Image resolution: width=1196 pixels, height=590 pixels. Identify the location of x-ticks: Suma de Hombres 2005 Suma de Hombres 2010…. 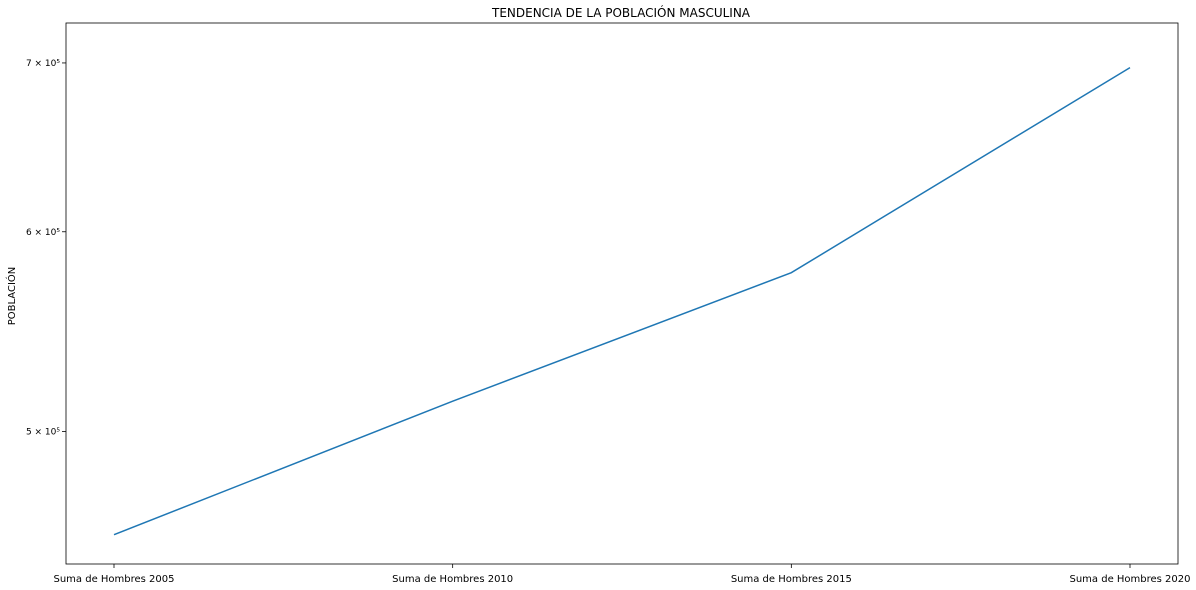
(622, 574).